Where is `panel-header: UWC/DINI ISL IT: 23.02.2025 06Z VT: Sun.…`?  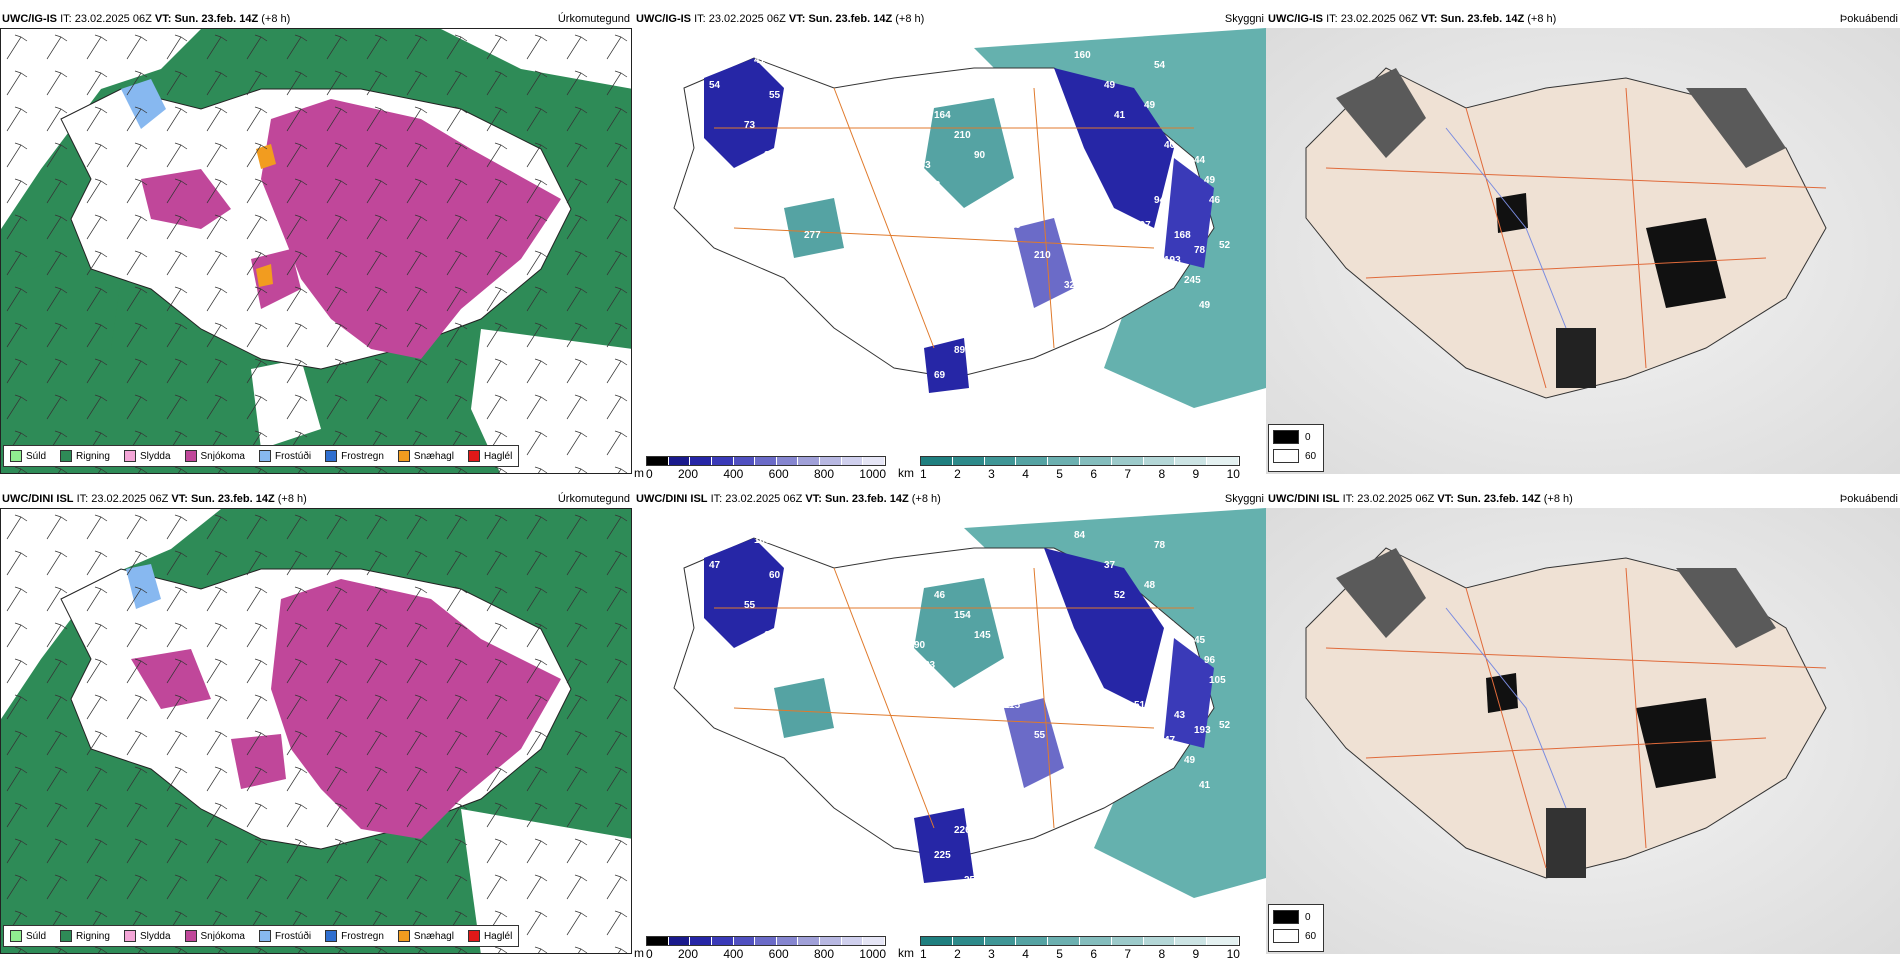
panel-header: UWC/DINI ISL IT: 23.02.2025 06Z VT: Sun.… is located at coordinates (316, 499).